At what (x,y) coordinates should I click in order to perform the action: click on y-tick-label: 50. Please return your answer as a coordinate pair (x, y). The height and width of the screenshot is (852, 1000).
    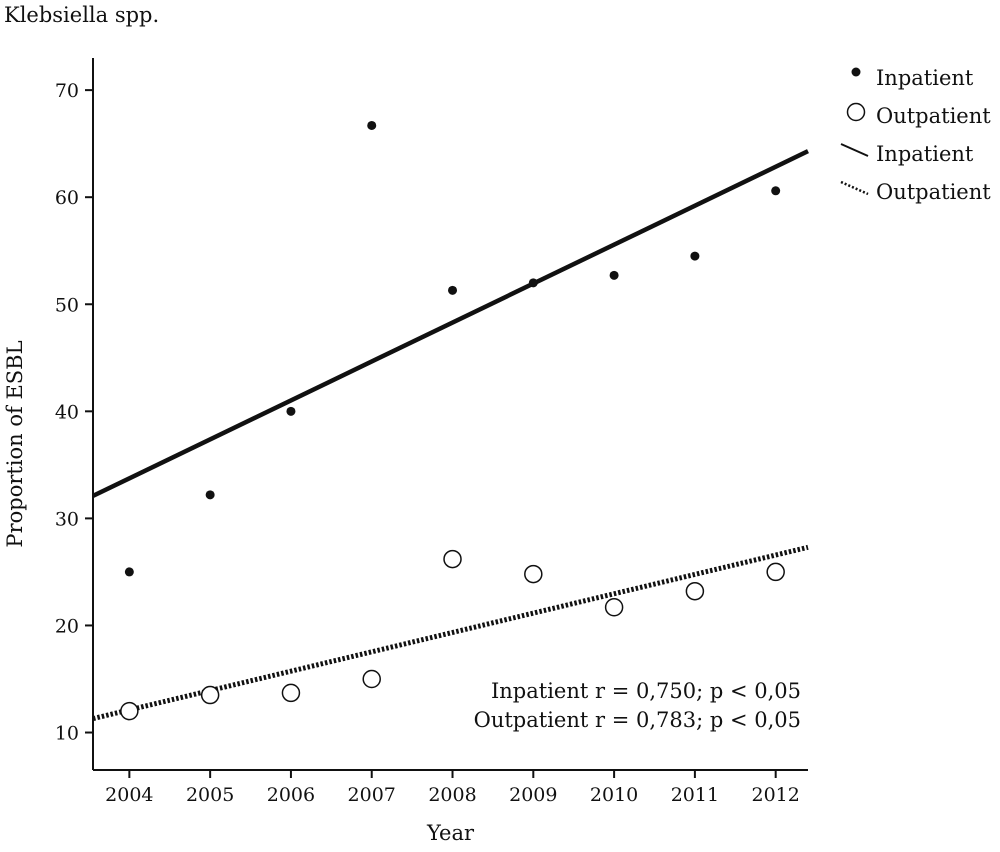
    Looking at the image, I should click on (67, 305).